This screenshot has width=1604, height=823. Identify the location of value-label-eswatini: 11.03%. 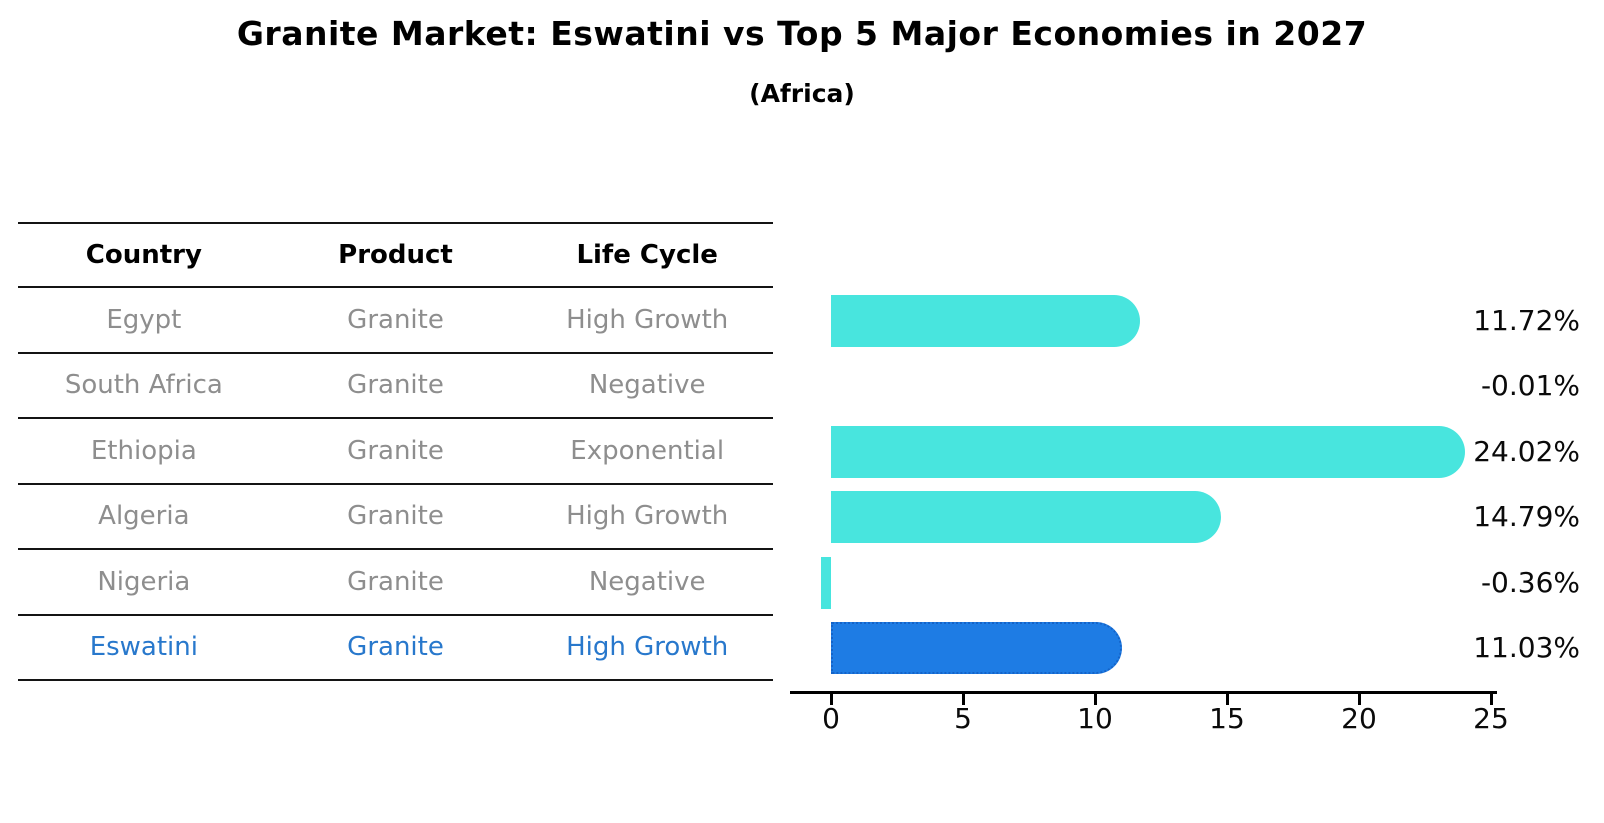
(1526, 648).